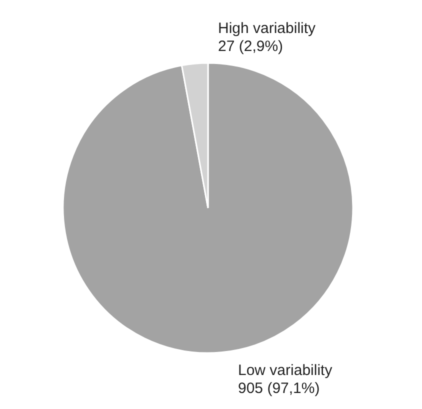 The width and height of the screenshot is (422, 409). What do you see at coordinates (285, 370) in the screenshot?
I see `slice-label: Low variability` at bounding box center [285, 370].